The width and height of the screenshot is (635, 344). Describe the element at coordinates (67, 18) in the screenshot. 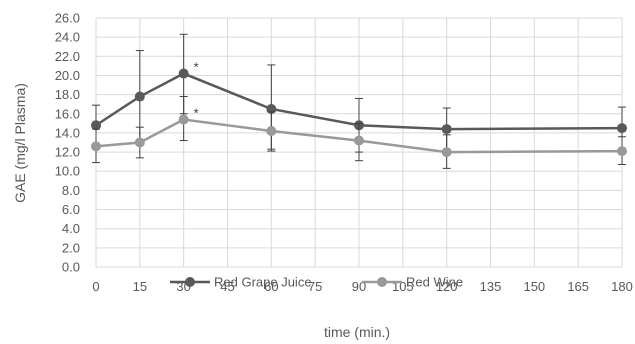

I see `y-tick-label: 26.0` at that location.